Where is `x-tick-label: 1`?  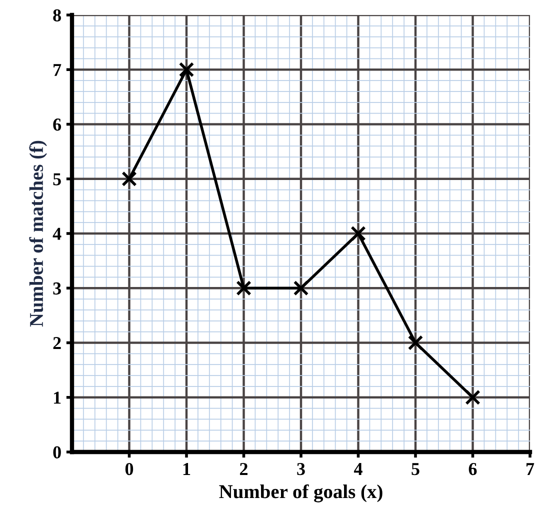 x-tick-label: 1 is located at coordinates (186, 469).